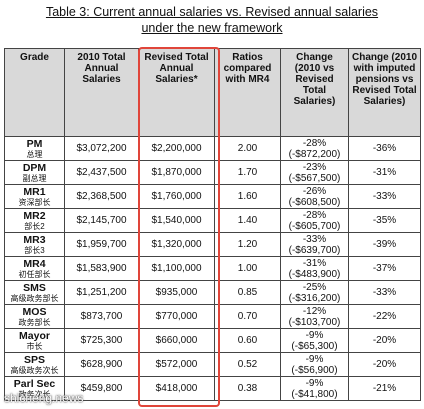 This screenshot has width=424, height=409. What do you see at coordinates (314, 250) in the screenshot?
I see `change-amount: (-$639,700)` at bounding box center [314, 250].